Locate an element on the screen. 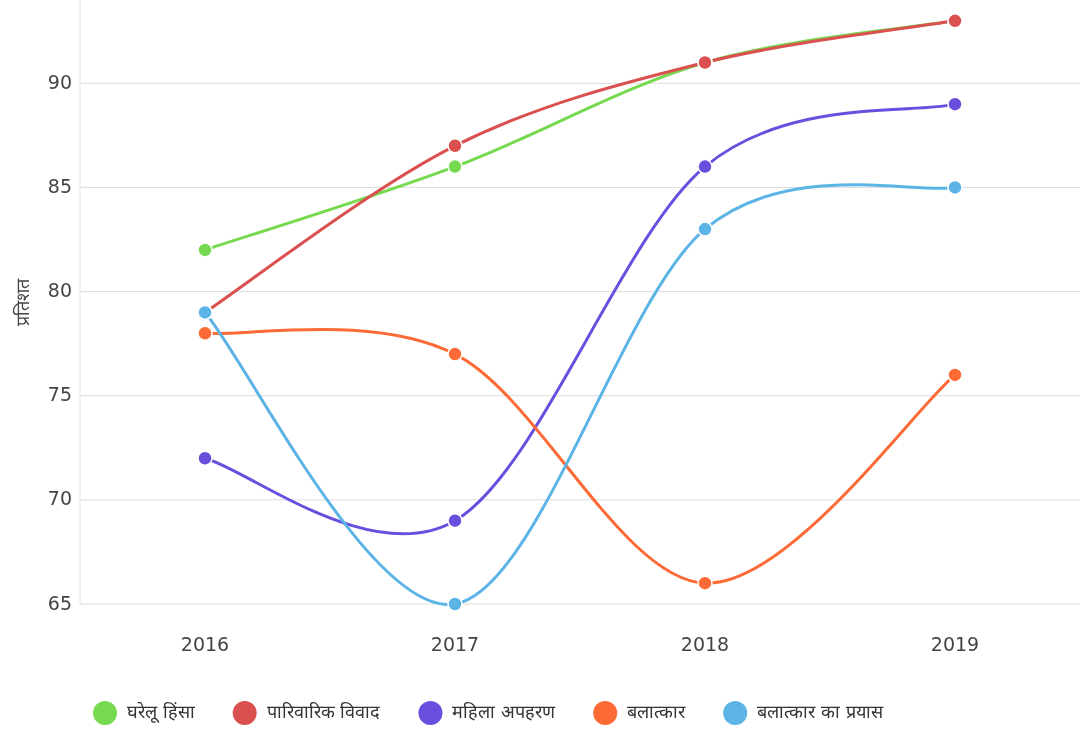 The width and height of the screenshot is (1080, 733). legend-label: बलात्कार का प्रयास is located at coordinates (820, 711).